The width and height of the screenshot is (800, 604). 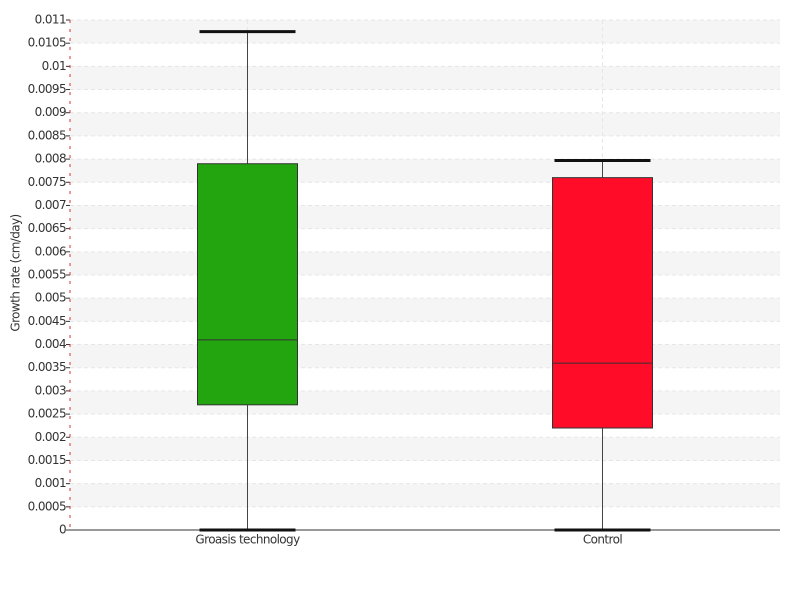 I want to click on y-tick-label: 0.0055, so click(x=47, y=275).